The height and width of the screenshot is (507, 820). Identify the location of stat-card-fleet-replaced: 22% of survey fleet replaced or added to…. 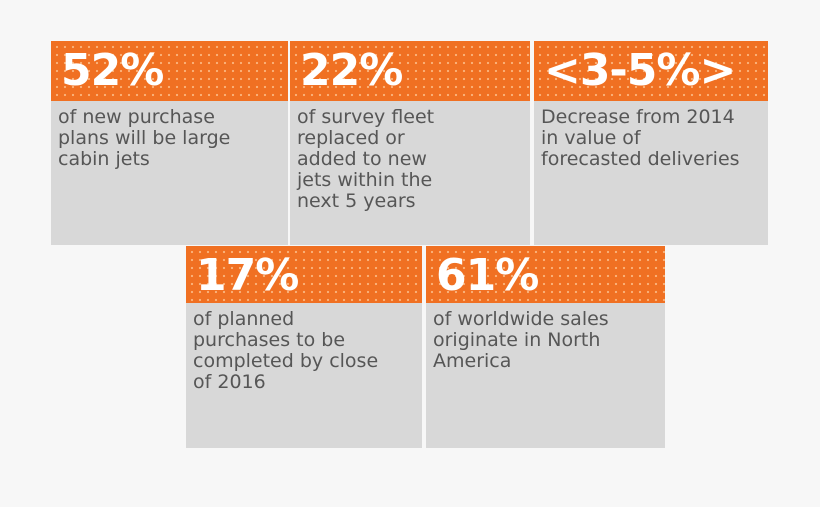
(410, 143).